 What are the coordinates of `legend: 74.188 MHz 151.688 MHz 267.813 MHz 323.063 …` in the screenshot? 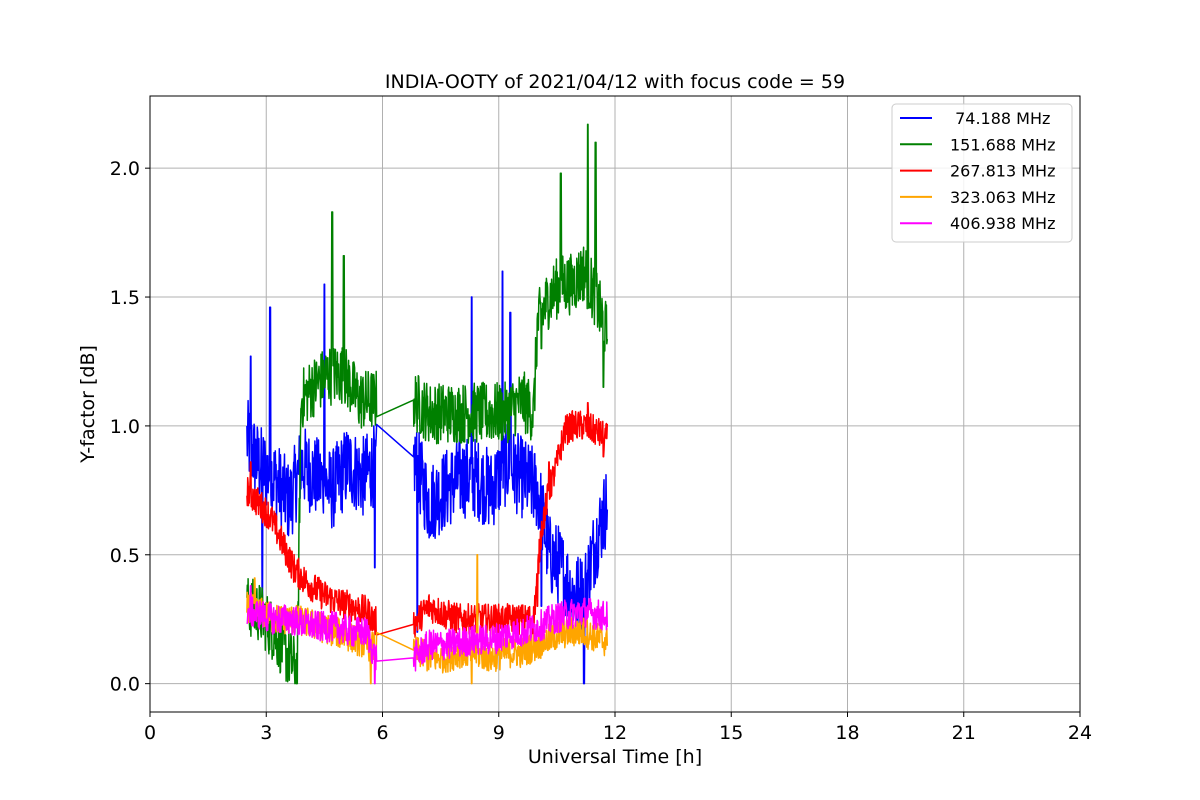 It's located at (982, 173).